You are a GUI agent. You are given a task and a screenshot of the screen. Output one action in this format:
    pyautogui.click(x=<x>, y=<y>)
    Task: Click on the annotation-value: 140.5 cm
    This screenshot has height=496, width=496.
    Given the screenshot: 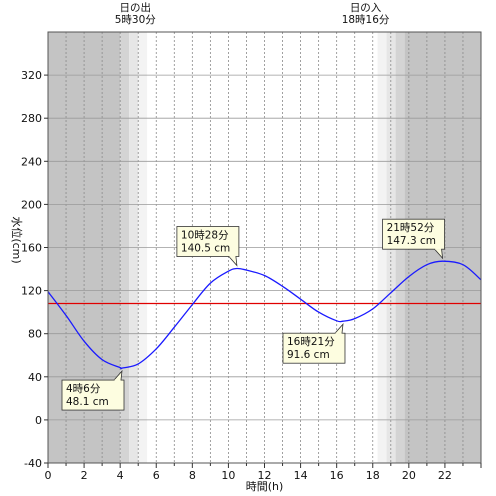 What is the action you would take?
    pyautogui.click(x=205, y=249)
    